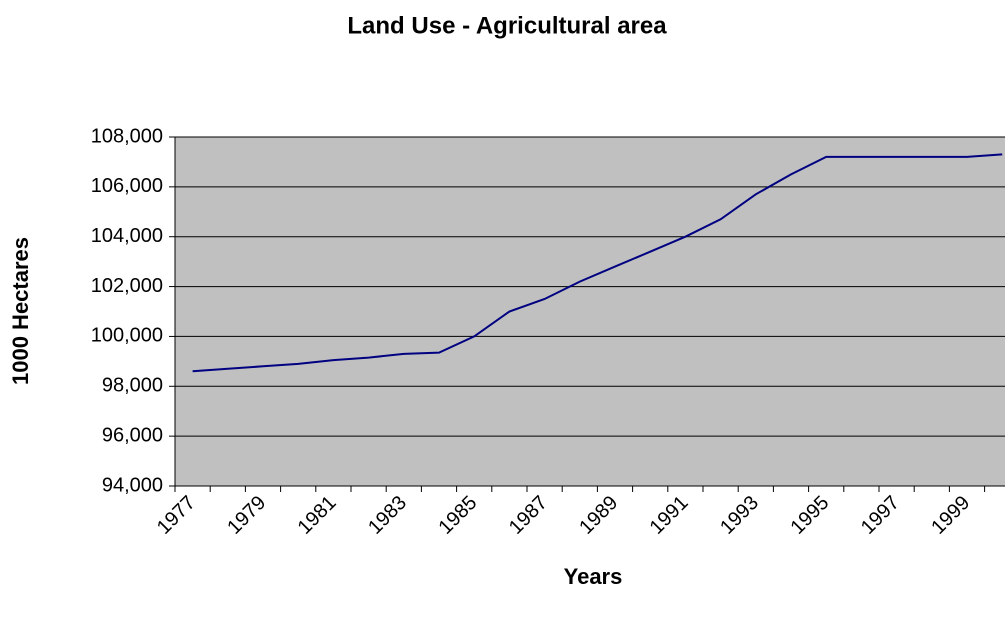  What do you see at coordinates (457, 515) in the screenshot?
I see `x-tick-label: 1985` at bounding box center [457, 515].